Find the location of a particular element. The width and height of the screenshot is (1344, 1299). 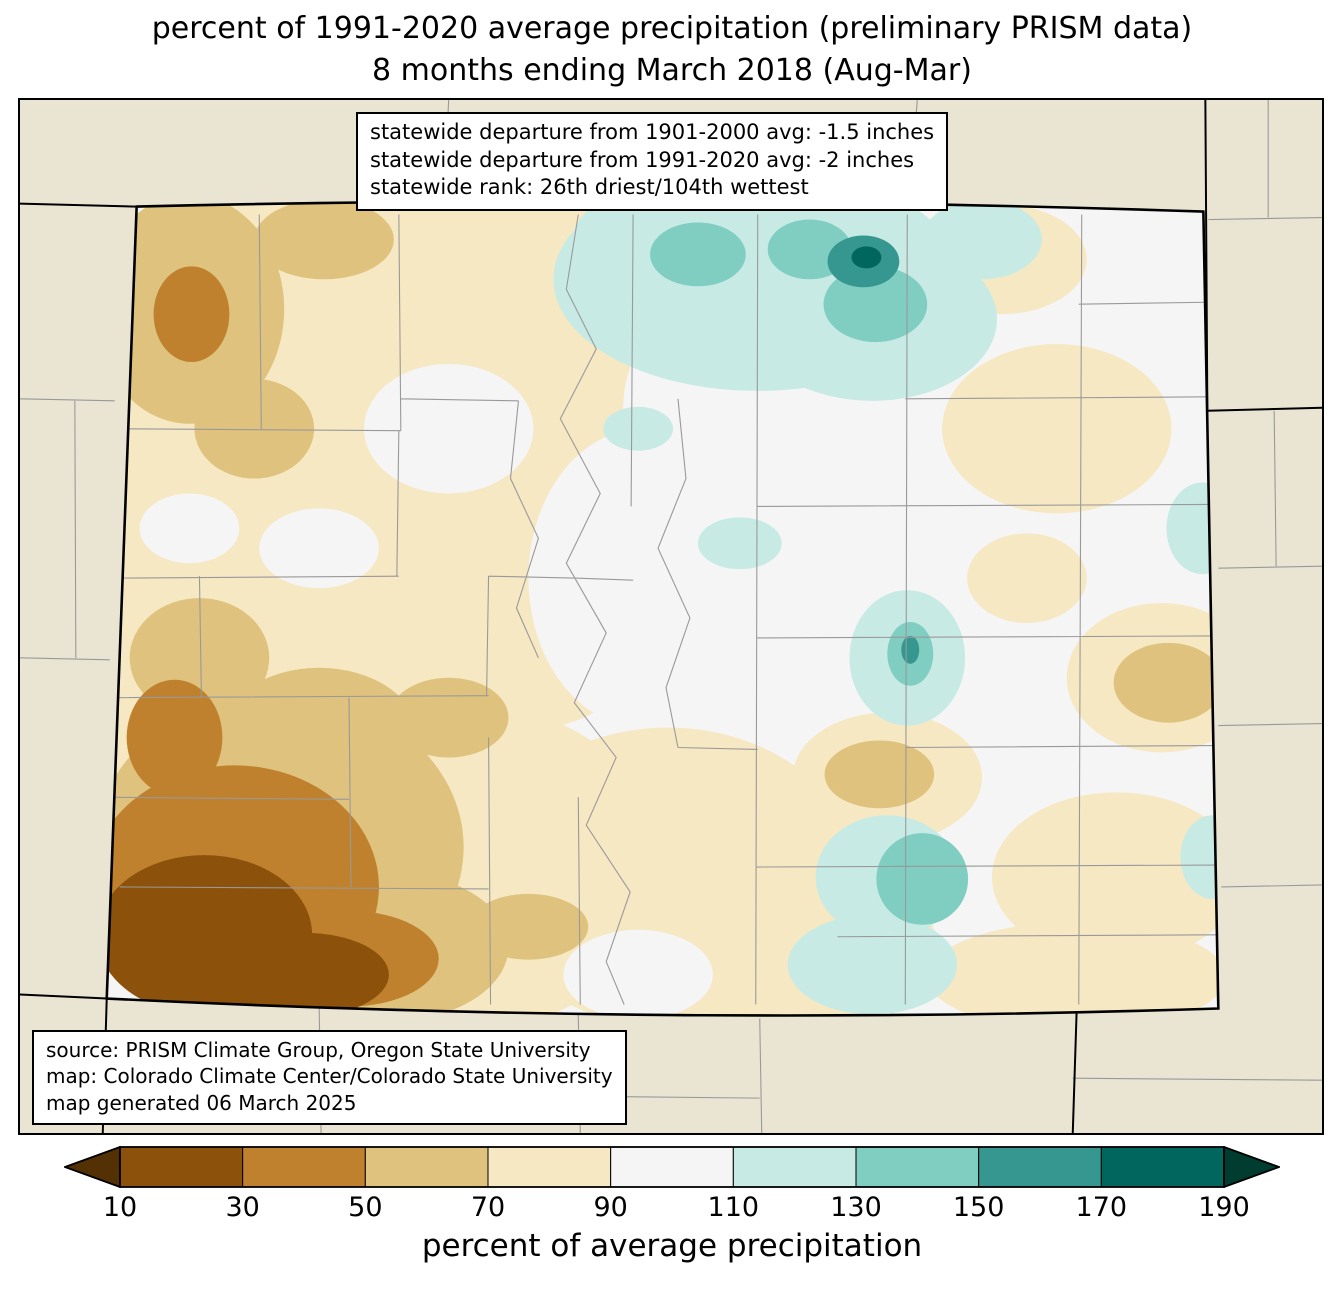

colorbar-tick-70: 70 is located at coordinates (488, 1207).